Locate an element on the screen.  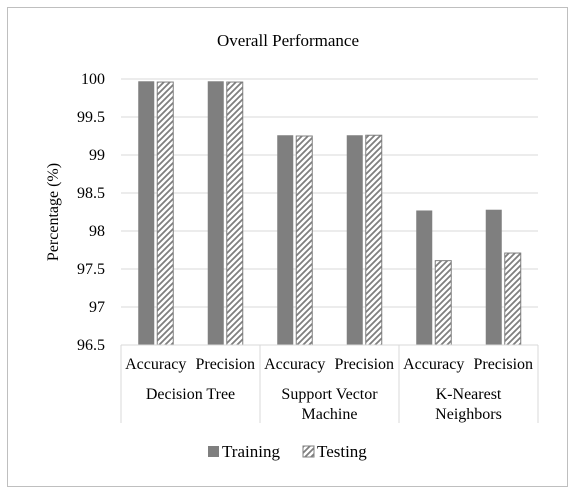
y-tick-label: 99 is located at coordinates (97, 155).